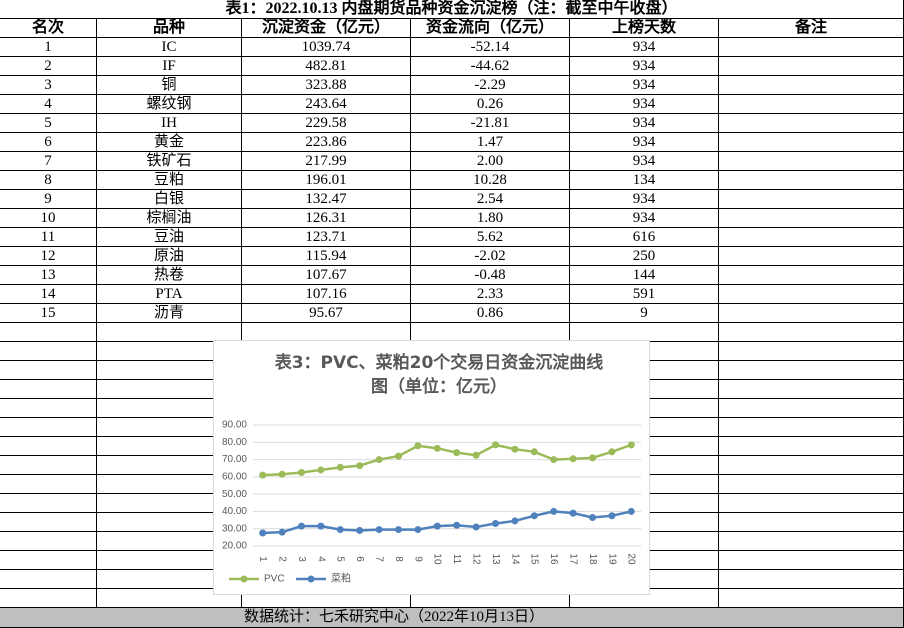 The image size is (904, 628). I want to click on table-cell: 2, so click(48, 66).